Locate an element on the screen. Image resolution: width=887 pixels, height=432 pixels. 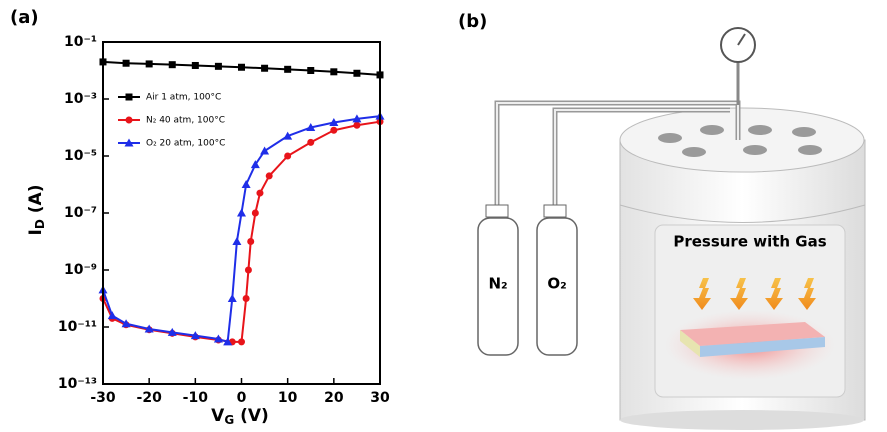
x-tick-label: -20 is located at coordinates (150, 398).